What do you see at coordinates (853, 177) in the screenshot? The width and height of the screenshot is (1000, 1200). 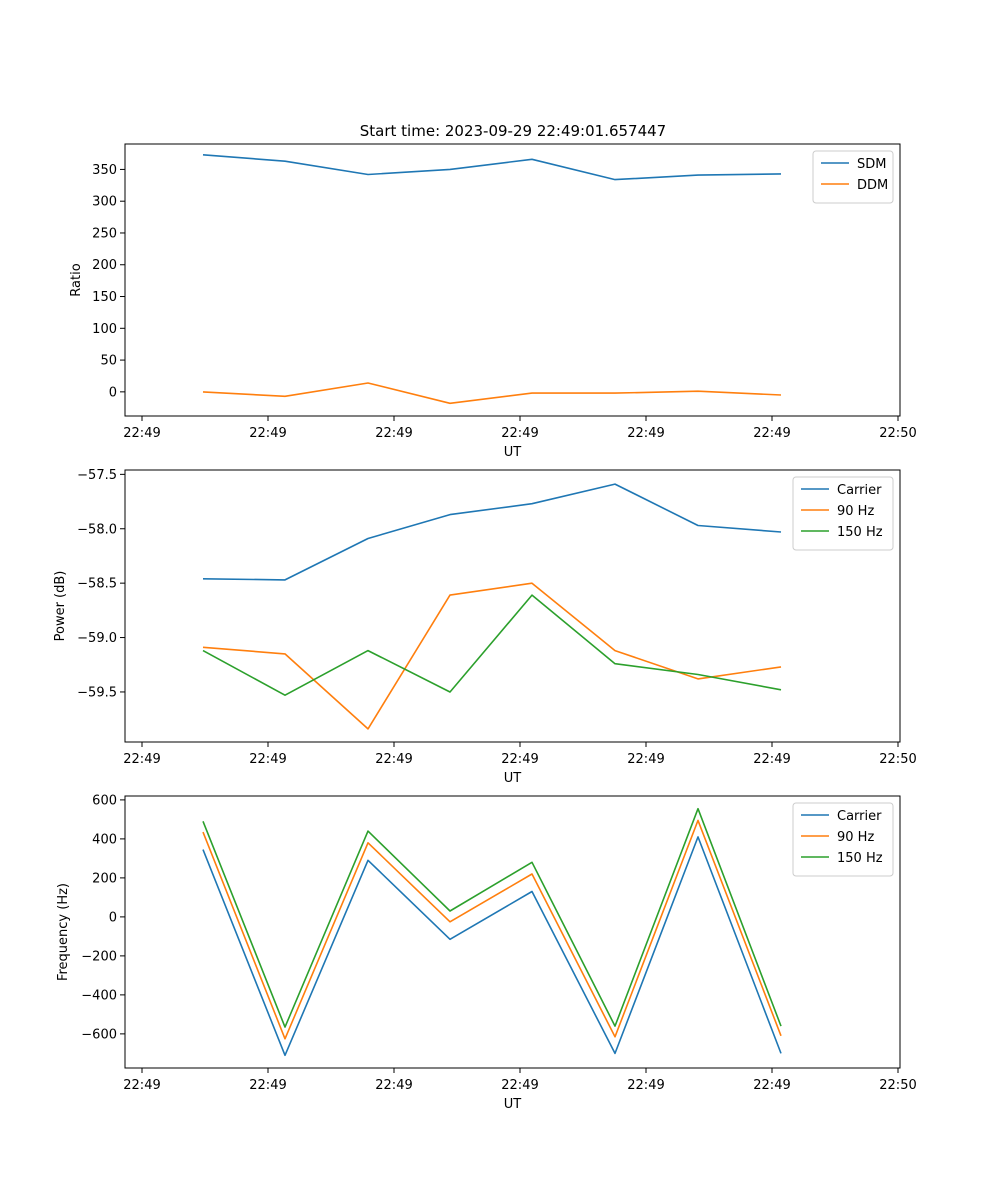 I see `legend-box` at bounding box center [853, 177].